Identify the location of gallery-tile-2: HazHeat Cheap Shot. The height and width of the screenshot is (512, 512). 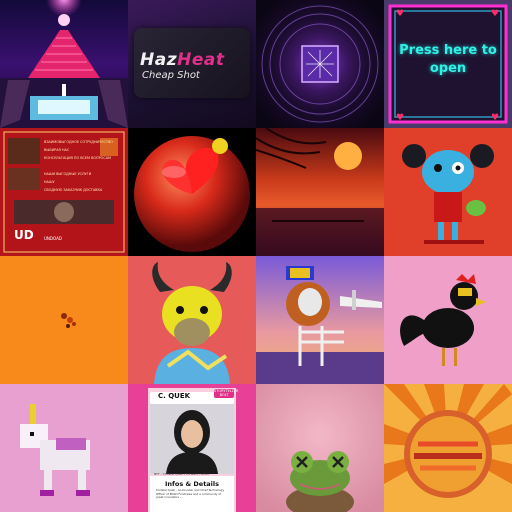
(192, 64).